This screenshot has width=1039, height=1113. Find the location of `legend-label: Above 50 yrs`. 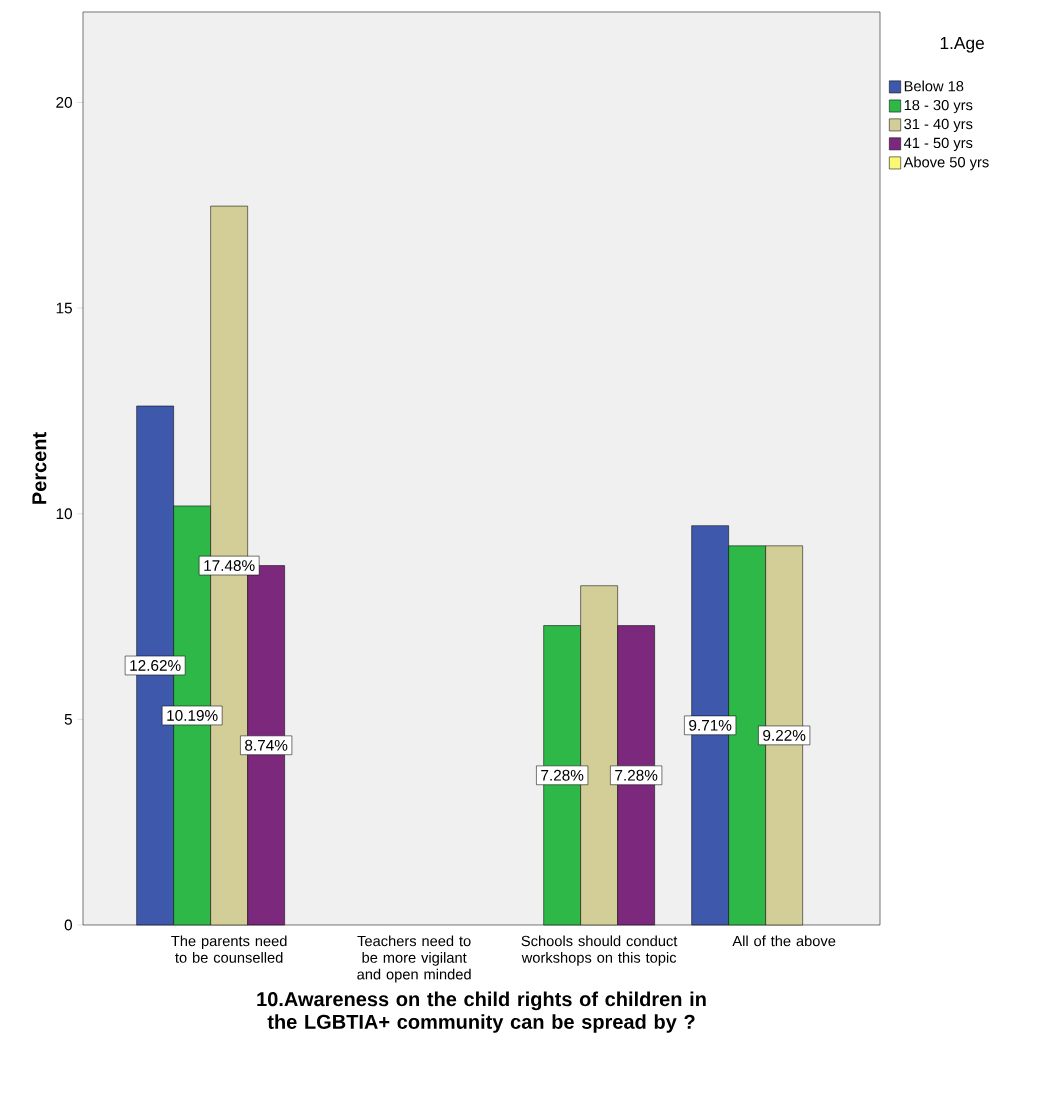

legend-label: Above 50 yrs is located at coordinates (946, 163).